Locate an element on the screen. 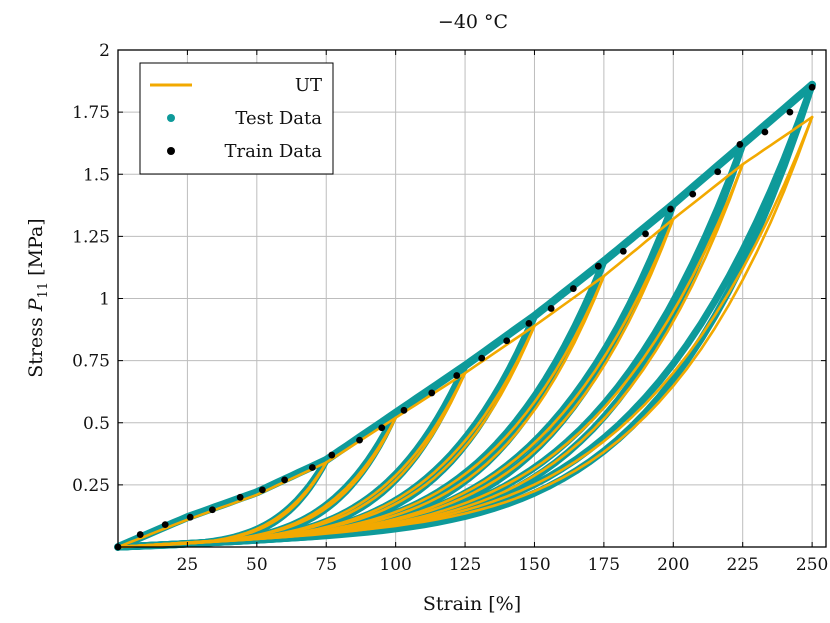 This screenshot has width=830, height=623. y-axis-label-variable: P is located at coordinates (36, 304).